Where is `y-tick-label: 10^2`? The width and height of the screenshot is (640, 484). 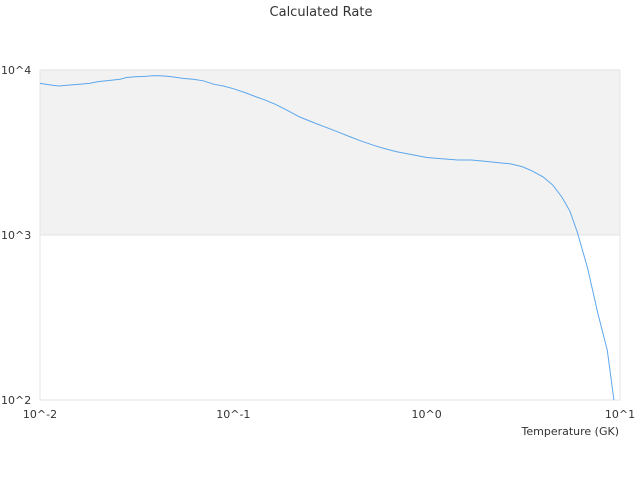 y-tick-label: 10^2 is located at coordinates (16, 400).